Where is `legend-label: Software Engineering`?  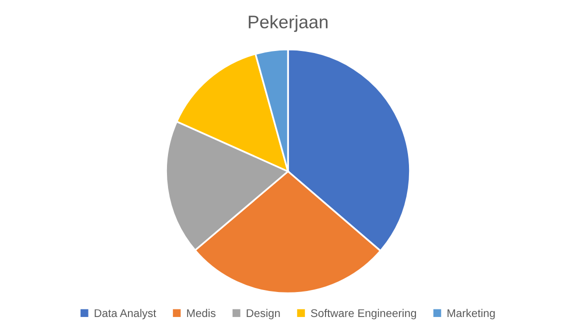
legend-label: Software Engineering is located at coordinates (363, 314).